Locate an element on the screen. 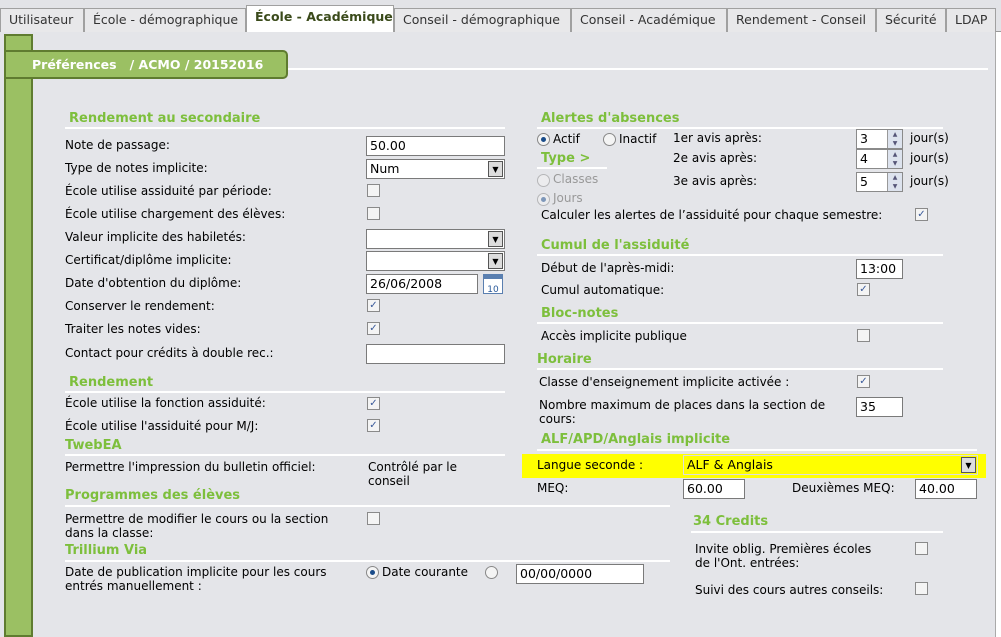 Image resolution: width=1001 pixels, height=637 pixels. avis3-stepper: 5 ▲ ▼ is located at coordinates (879, 182).